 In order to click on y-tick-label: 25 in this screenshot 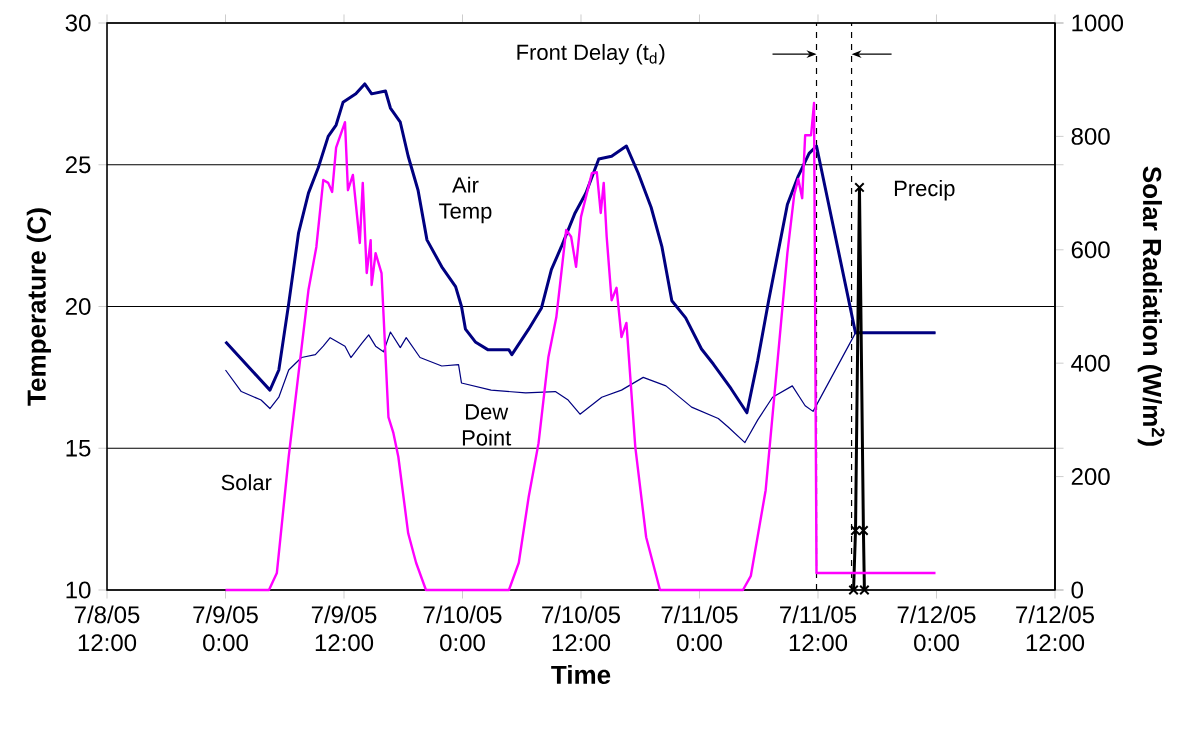, I will do `click(78, 165)`.